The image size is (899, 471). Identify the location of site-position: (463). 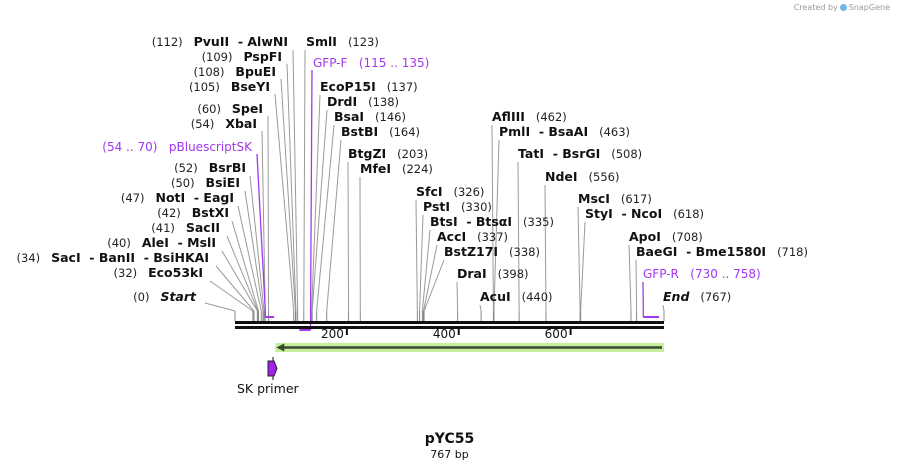
(614, 132).